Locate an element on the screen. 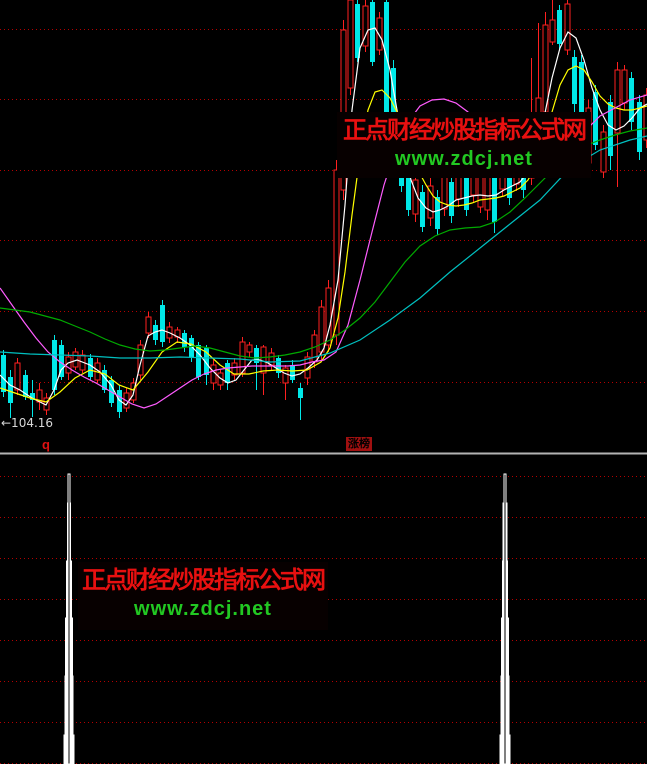 The height and width of the screenshot is (764, 647). x-axis-left-label: q is located at coordinates (46, 444).